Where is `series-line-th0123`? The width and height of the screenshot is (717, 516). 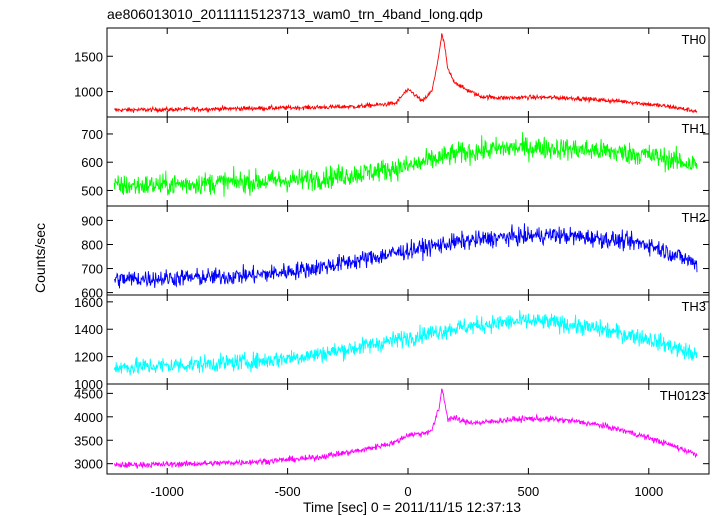 series-line-th0123 is located at coordinates (405, 428).